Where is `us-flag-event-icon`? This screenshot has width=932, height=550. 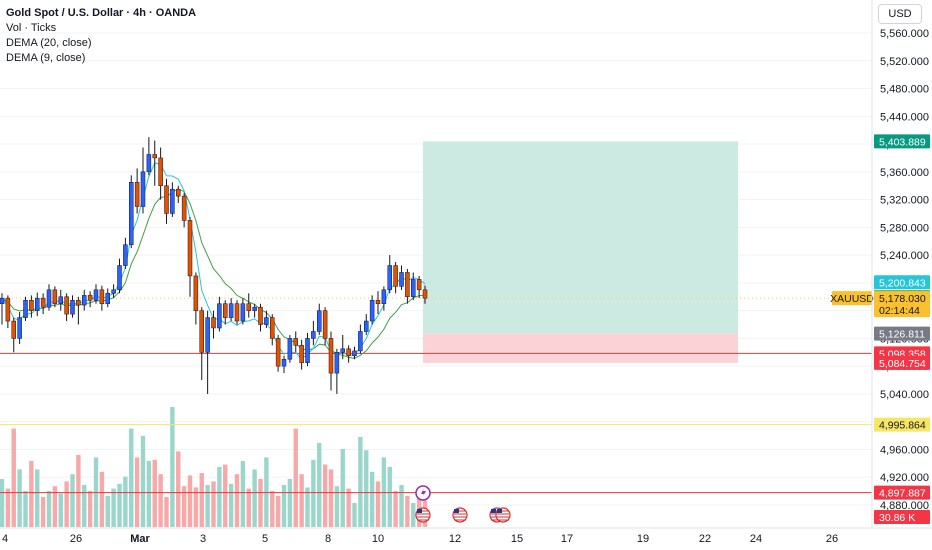
us-flag-event-icon is located at coordinates (423, 515).